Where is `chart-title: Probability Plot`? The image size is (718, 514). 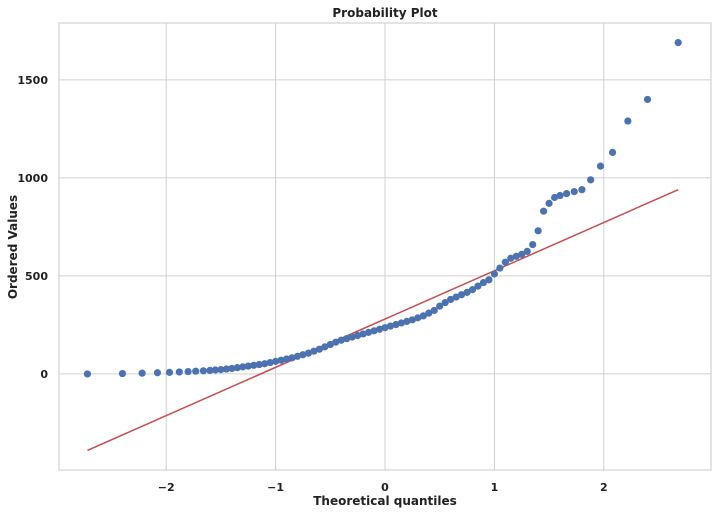 chart-title: Probability Plot is located at coordinates (384, 13).